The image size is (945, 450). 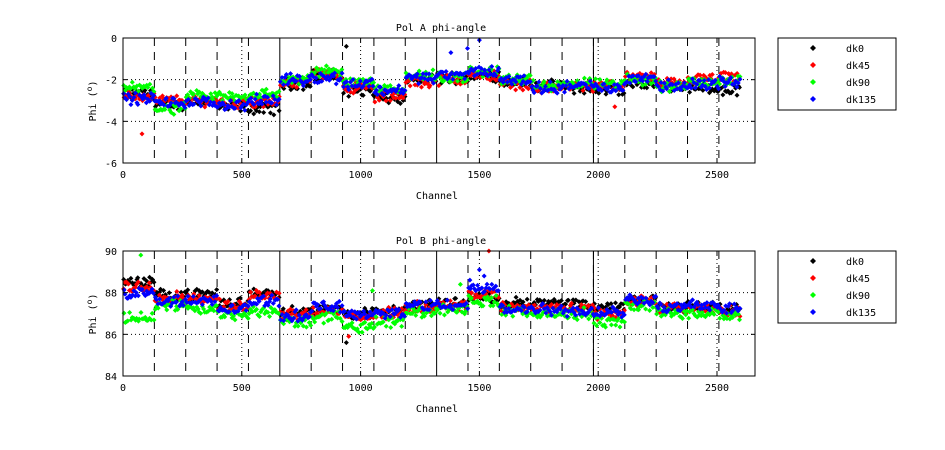 What do you see at coordinates (717, 388) in the screenshot?
I see `x-tick-label: 2500` at bounding box center [717, 388].